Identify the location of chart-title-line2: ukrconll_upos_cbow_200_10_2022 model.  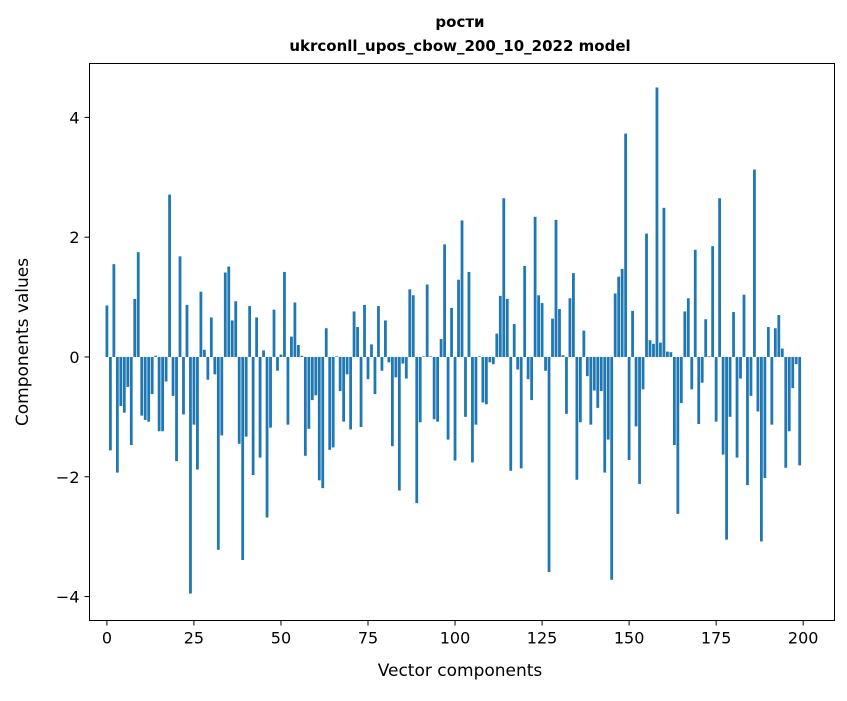
(459, 46).